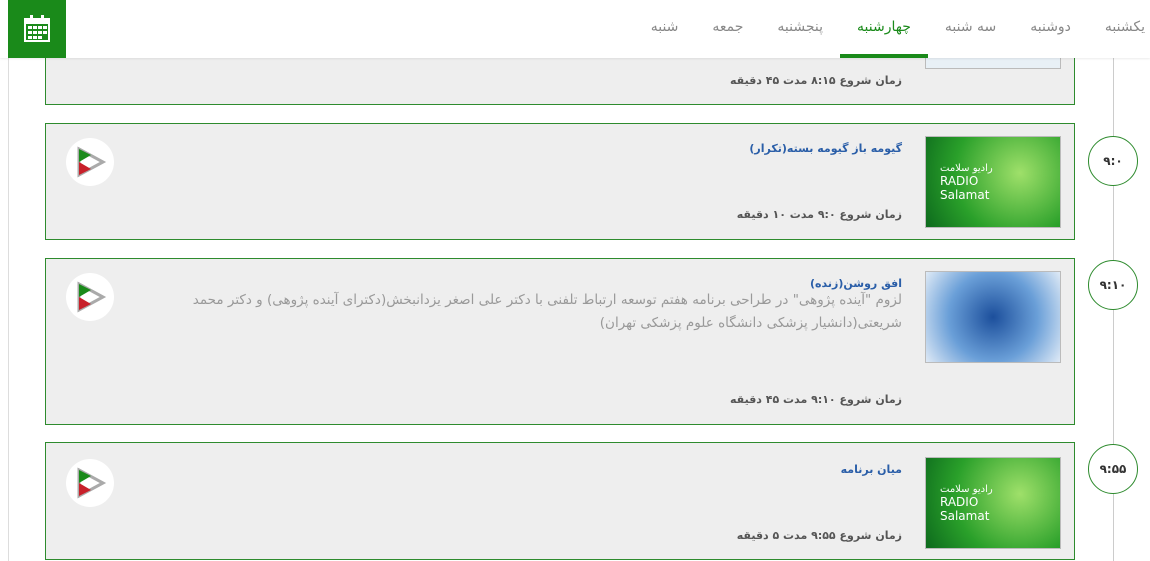 The image size is (1150, 561). I want to click on tab-thursday: پنجشنبه, so click(800, 27).